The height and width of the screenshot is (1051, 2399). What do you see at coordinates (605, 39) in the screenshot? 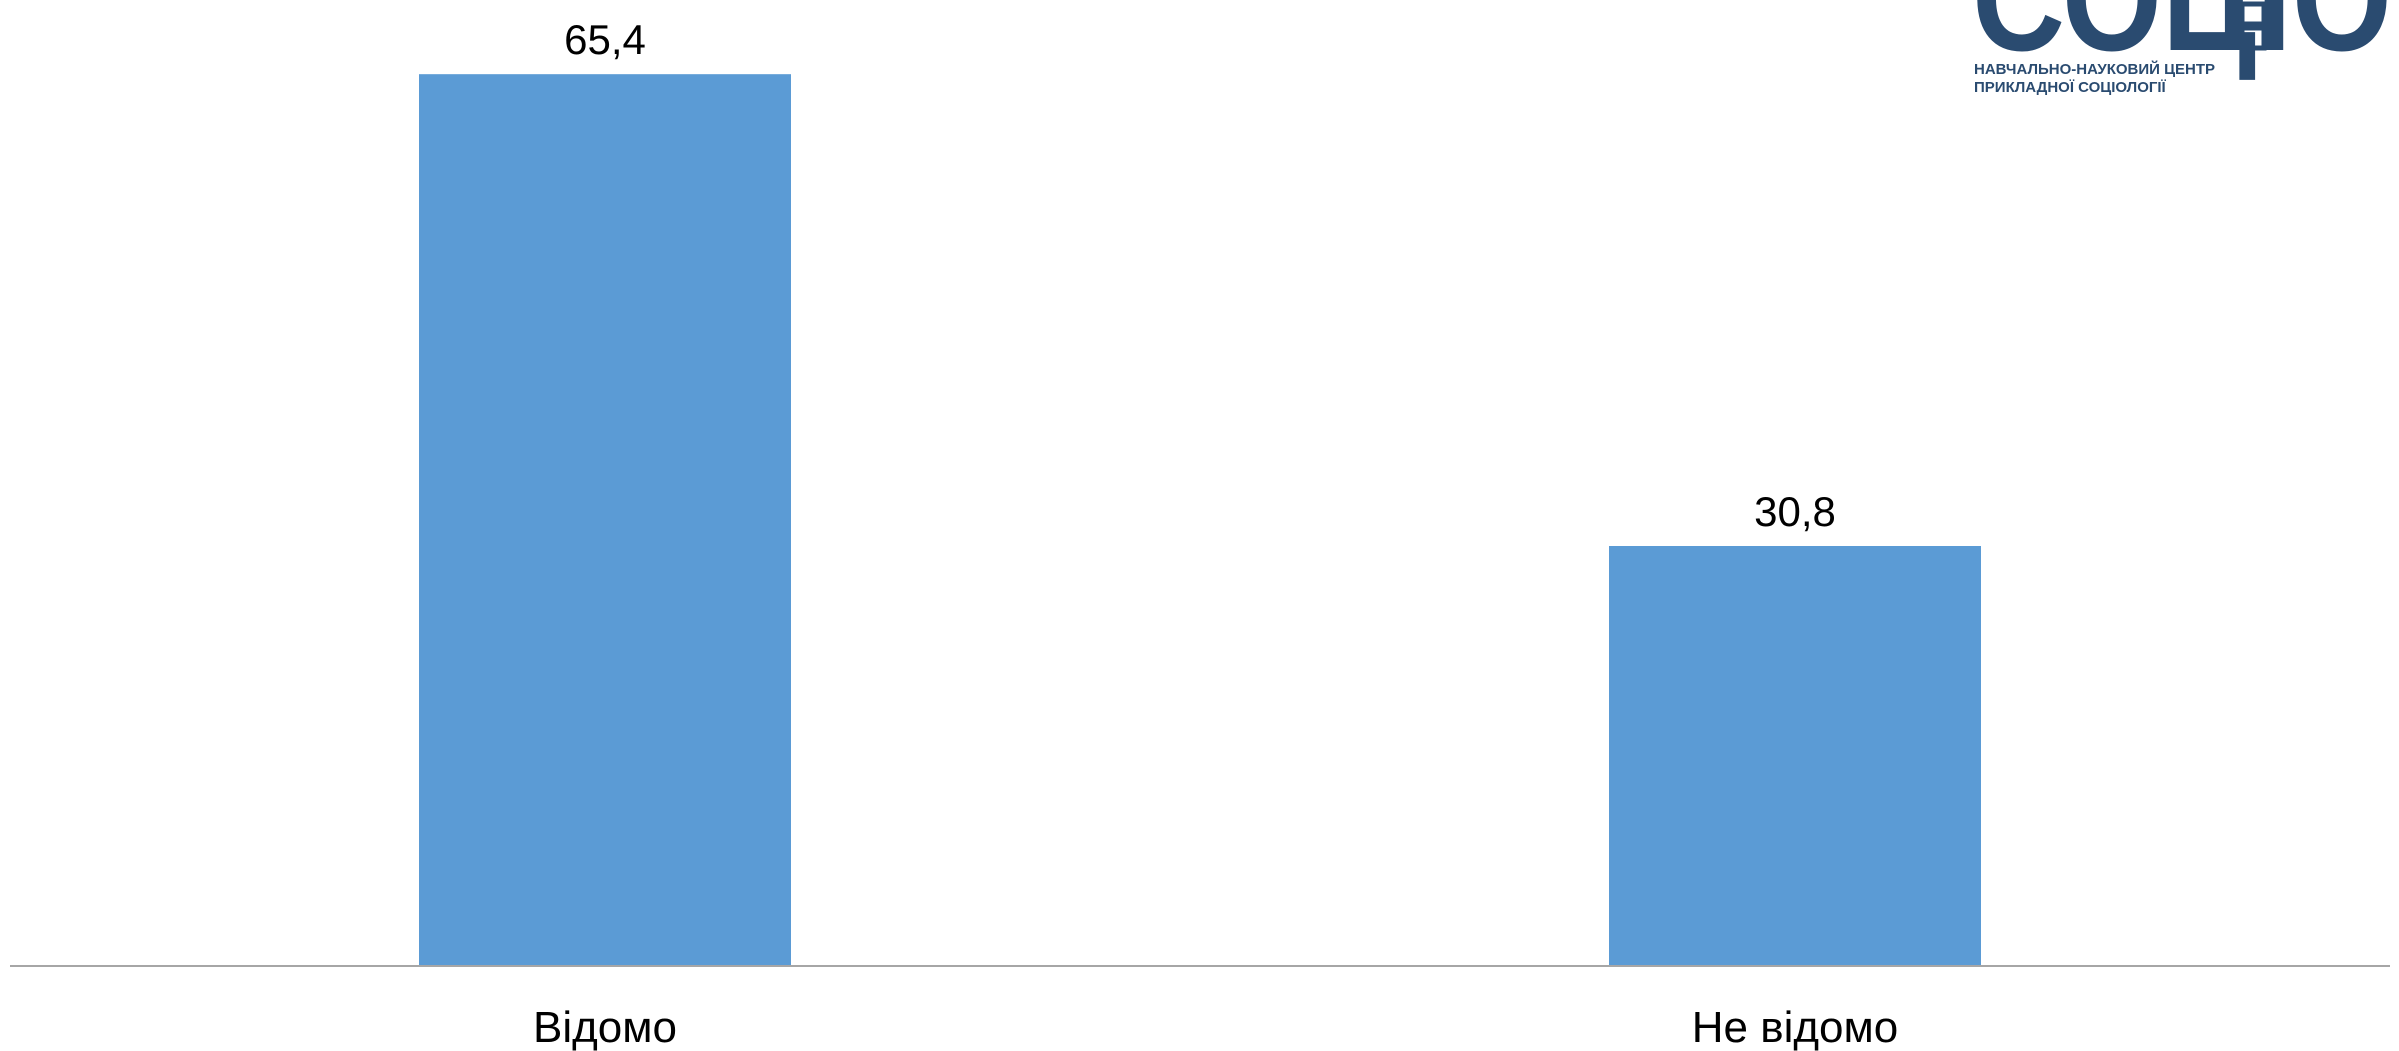
I see `bar-value-label-1: 65,4` at bounding box center [605, 39].